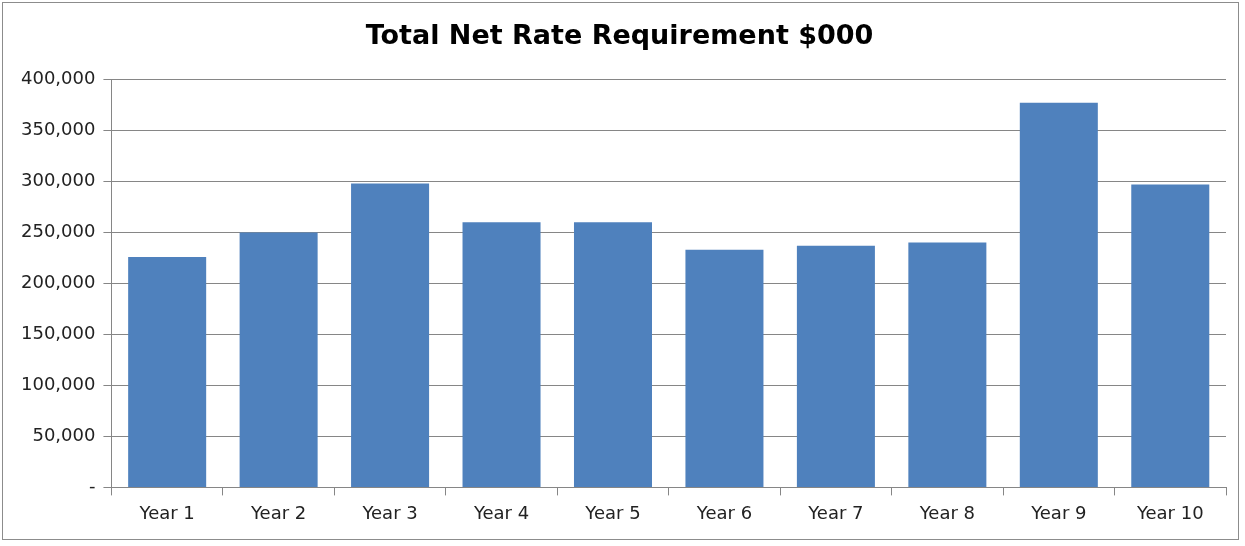  I want to click on x-tick-label: Year 8, so click(947, 512).